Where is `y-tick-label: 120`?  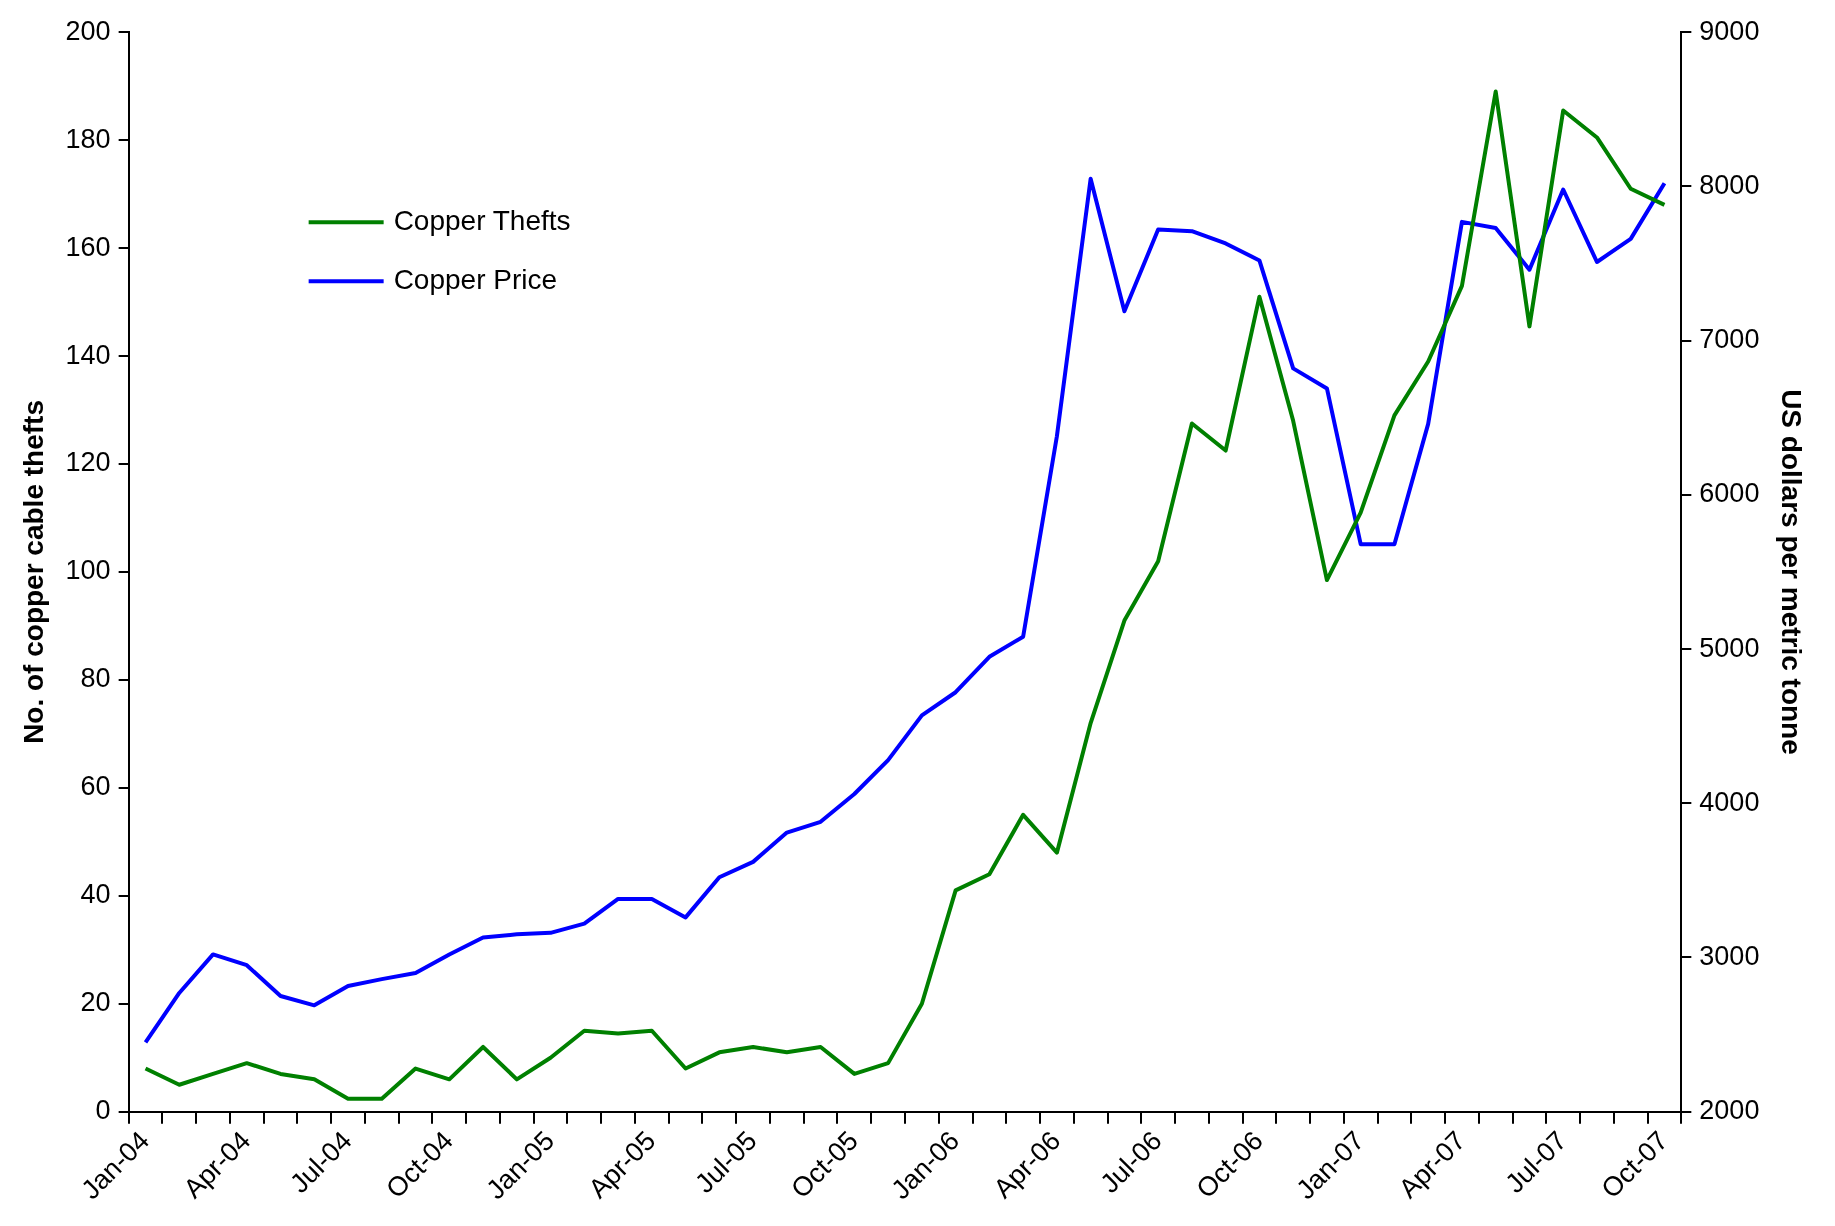 y-tick-label: 120 is located at coordinates (88, 462).